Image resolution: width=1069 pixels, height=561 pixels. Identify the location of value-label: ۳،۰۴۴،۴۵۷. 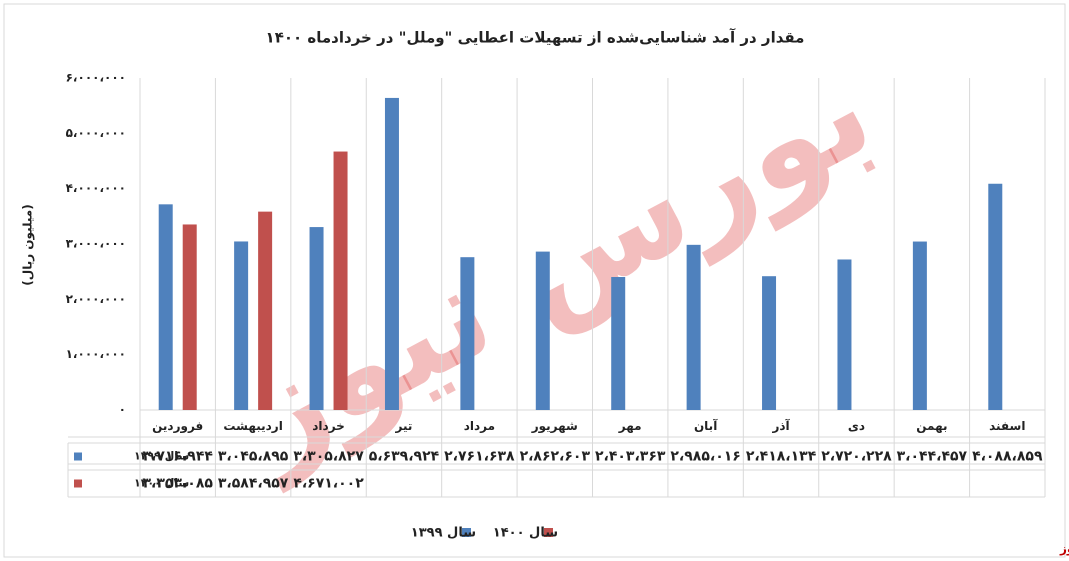
(932, 457).